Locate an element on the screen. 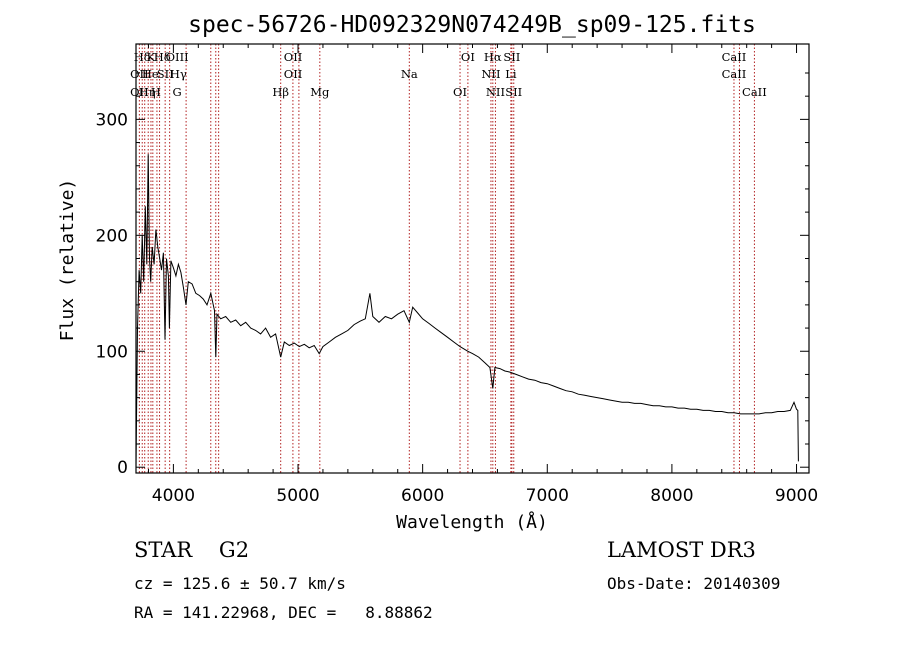  marker-label-12: Hγ is located at coordinates (178, 74).